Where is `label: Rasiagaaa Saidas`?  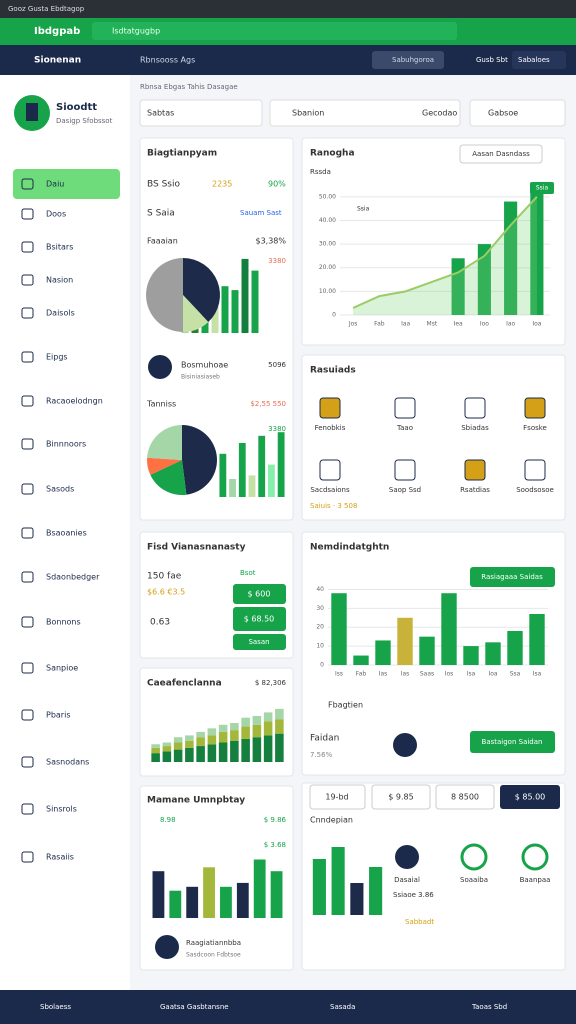 label: Rasiagaaa Saidas is located at coordinates (512, 577).